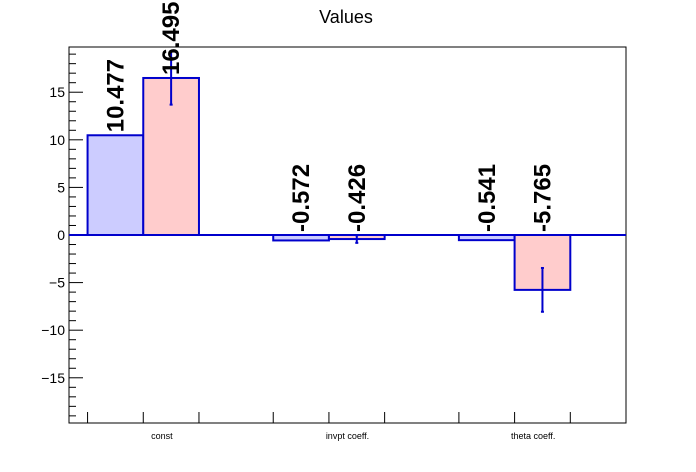 The image size is (696, 472). What do you see at coordinates (53, 330) in the screenshot?
I see `y-tick-label: −10` at bounding box center [53, 330].